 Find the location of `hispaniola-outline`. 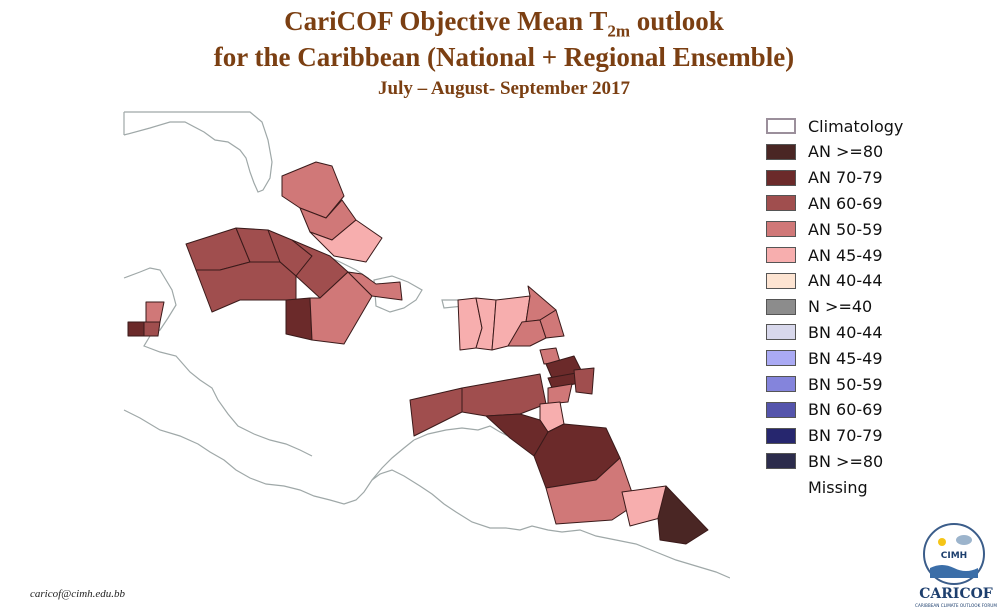

hispaniola-outline is located at coordinates (398, 294).